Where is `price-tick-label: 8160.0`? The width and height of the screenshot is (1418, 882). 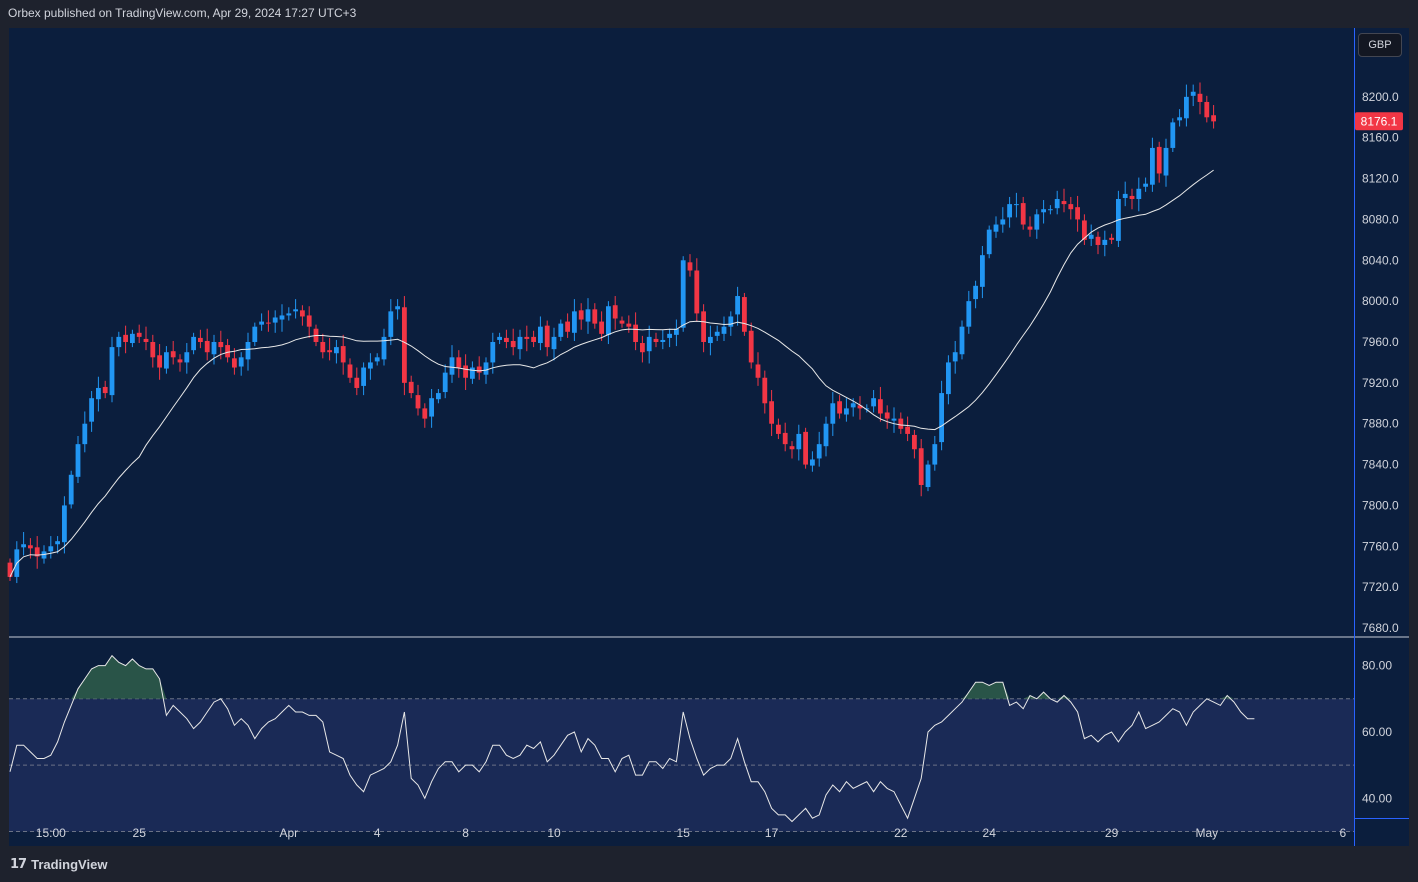
price-tick-label: 8160.0 is located at coordinates (1380, 138).